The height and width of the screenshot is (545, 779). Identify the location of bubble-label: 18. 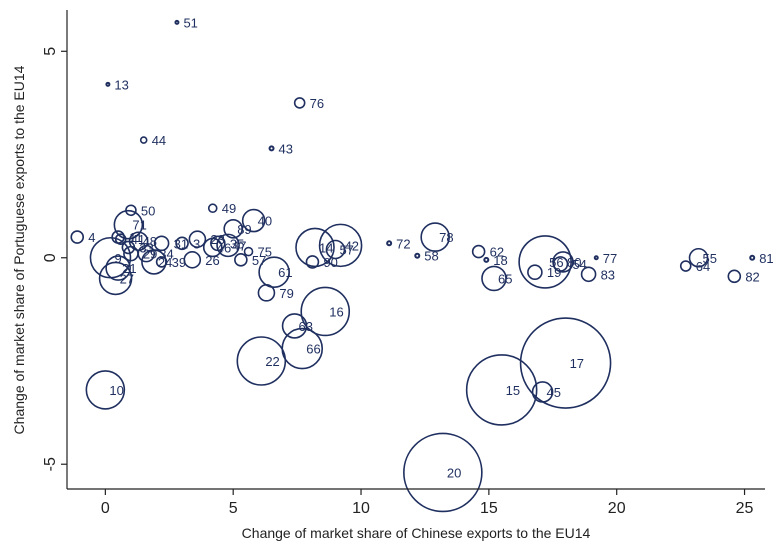
(500, 260).